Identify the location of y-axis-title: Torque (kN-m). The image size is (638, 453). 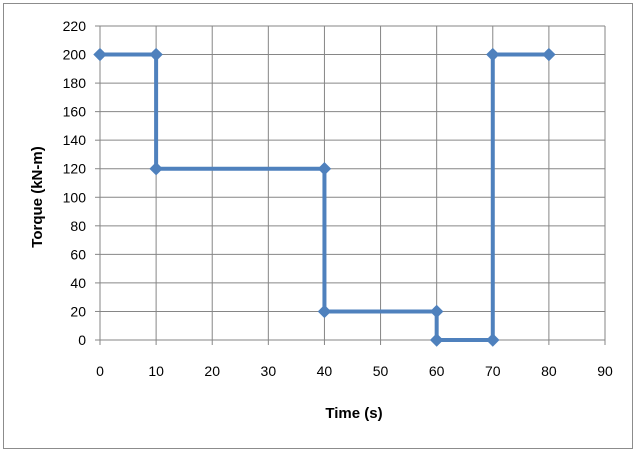
(37, 196).